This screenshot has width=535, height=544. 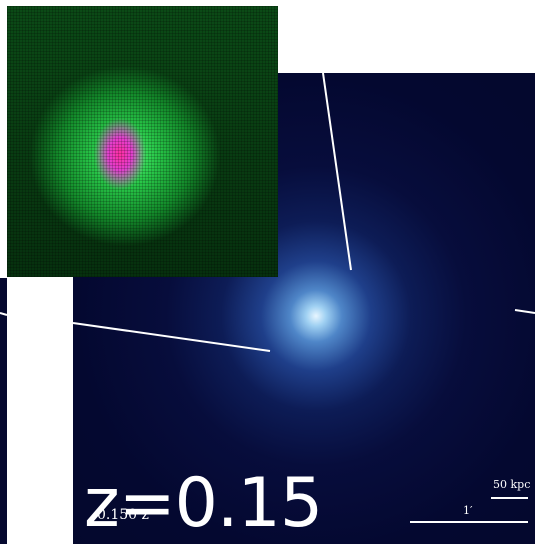 What do you see at coordinates (468, 510) in the screenshot?
I see `scale-bar-arcmin-label: 1′` at bounding box center [468, 510].